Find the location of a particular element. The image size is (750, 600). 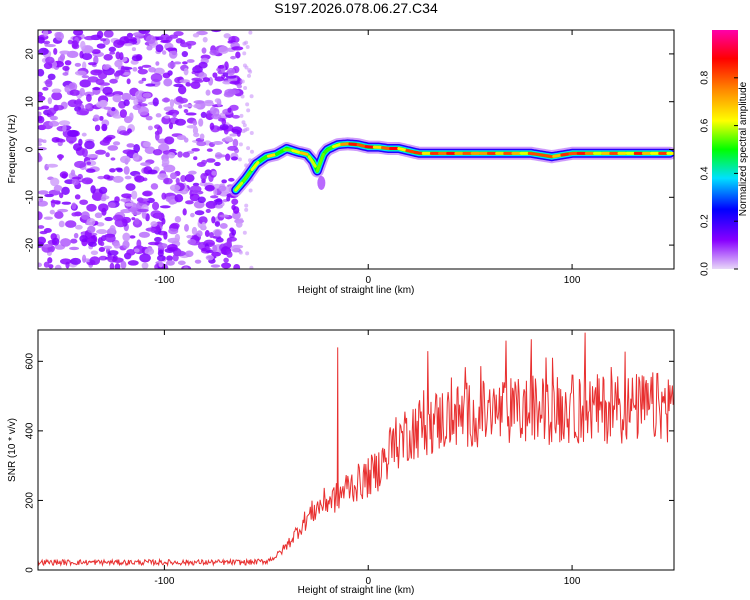

colorbar-tick-label: 0.6 is located at coordinates (705, 125).